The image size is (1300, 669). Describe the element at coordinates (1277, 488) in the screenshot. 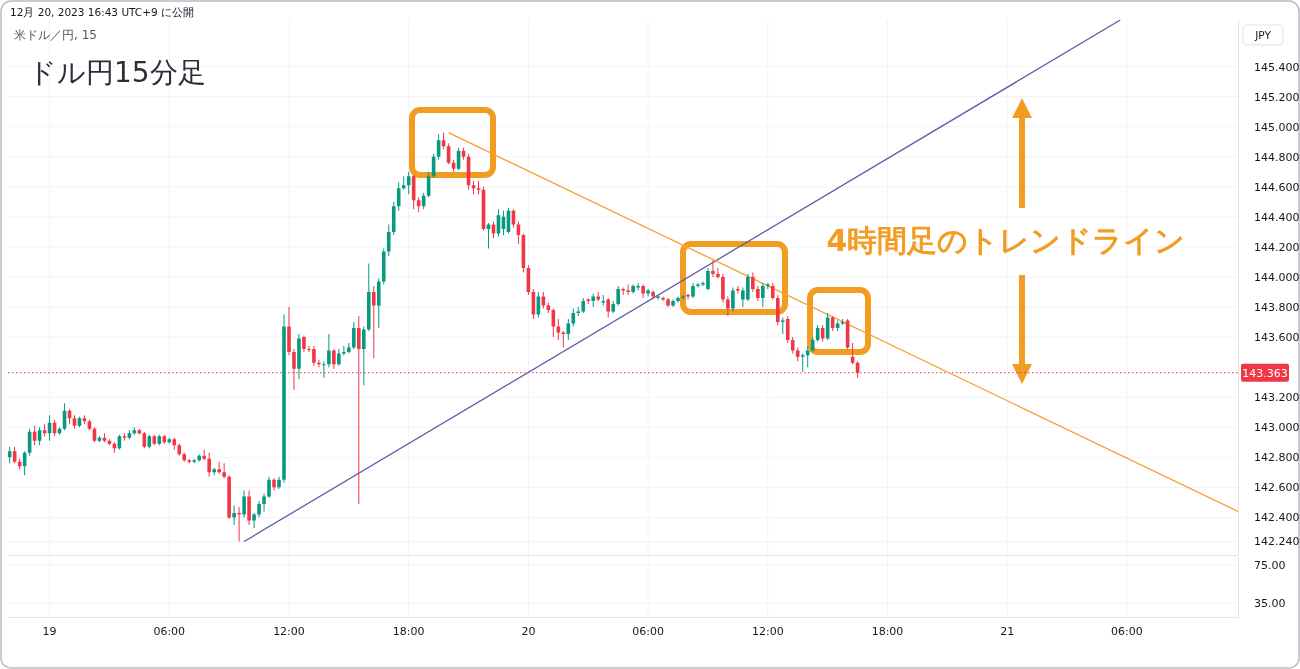

I see `y-tick-label: 142.600` at that location.